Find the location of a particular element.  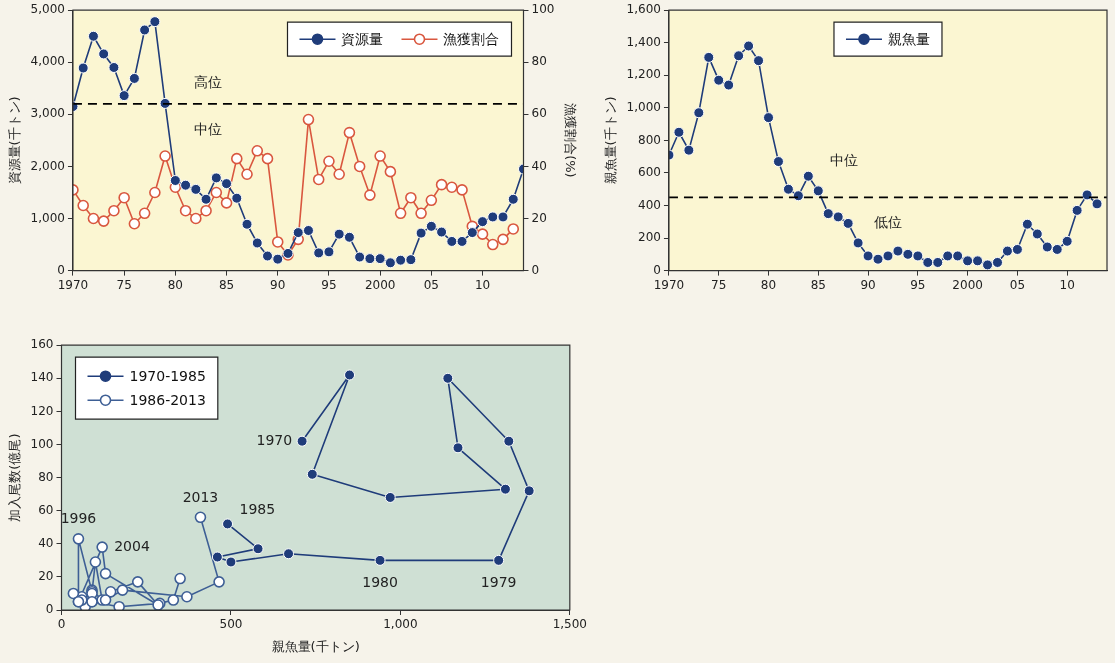

y-tick-label: 160 is located at coordinates (42, 344).